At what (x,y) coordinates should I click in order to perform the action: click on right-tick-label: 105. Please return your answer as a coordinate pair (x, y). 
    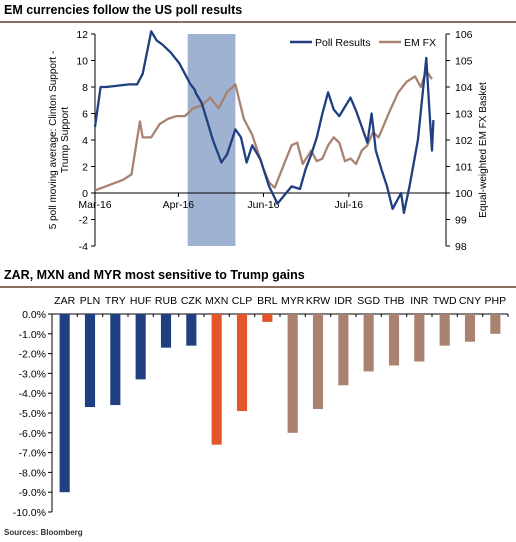
    Looking at the image, I should click on (464, 62).